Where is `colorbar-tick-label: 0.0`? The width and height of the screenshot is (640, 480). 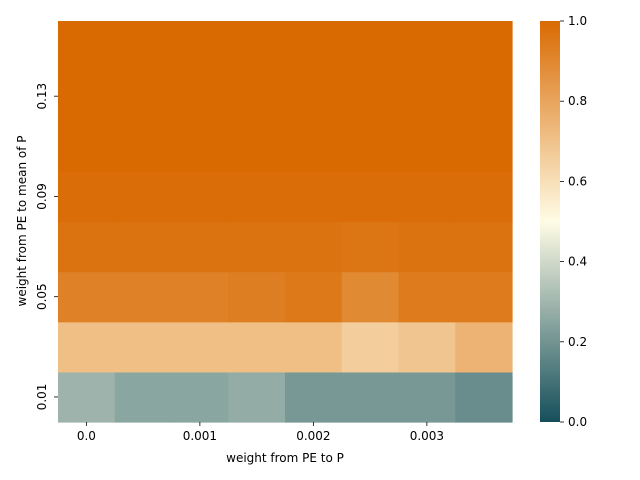
colorbar-tick-label: 0.0 is located at coordinates (577, 422).